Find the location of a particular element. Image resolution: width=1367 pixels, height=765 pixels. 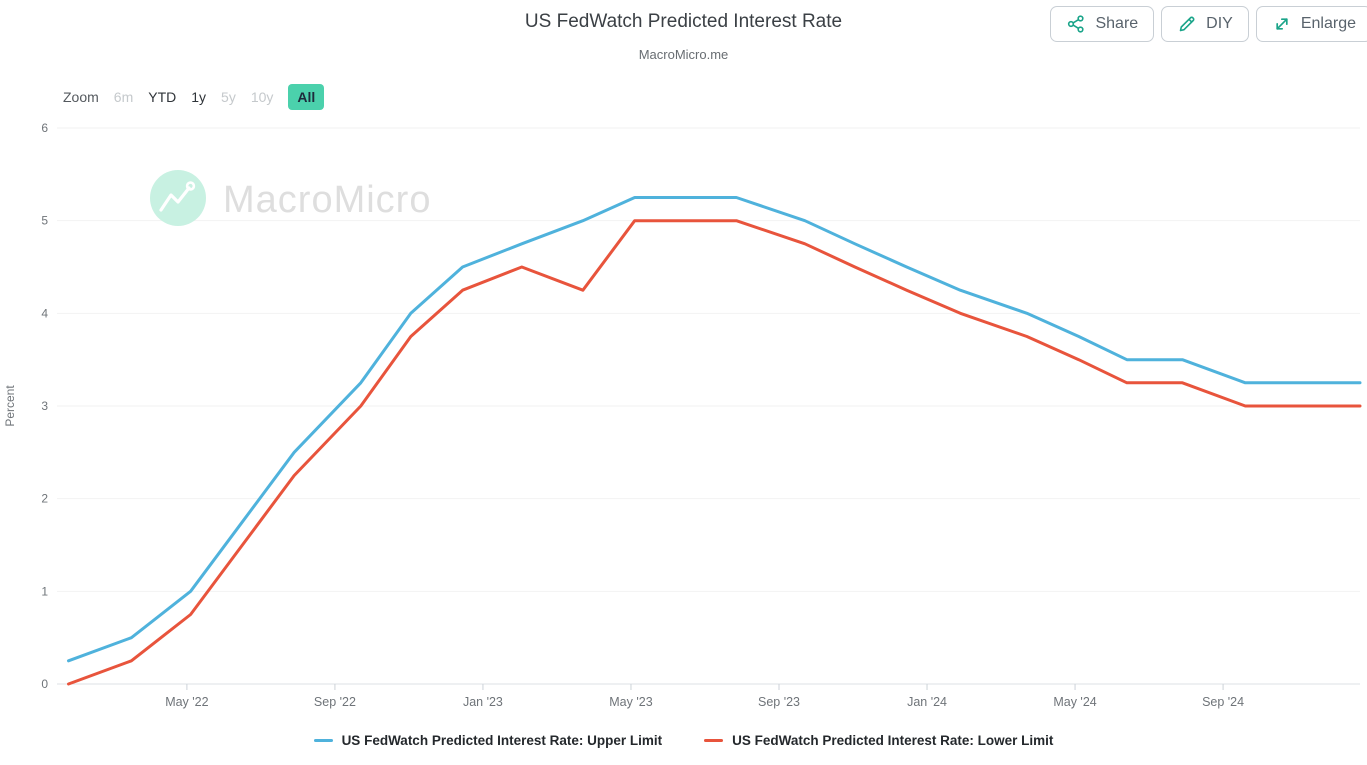

range-toolbar: Zoom 6m YTD 1y 5y 10y All is located at coordinates (194, 97).